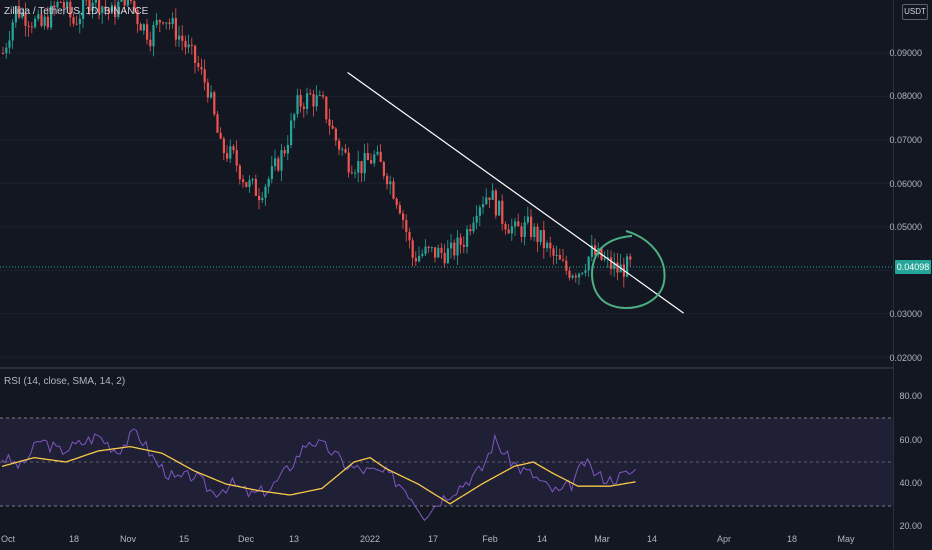  I want to click on time-tick-label: Apr, so click(724, 539).